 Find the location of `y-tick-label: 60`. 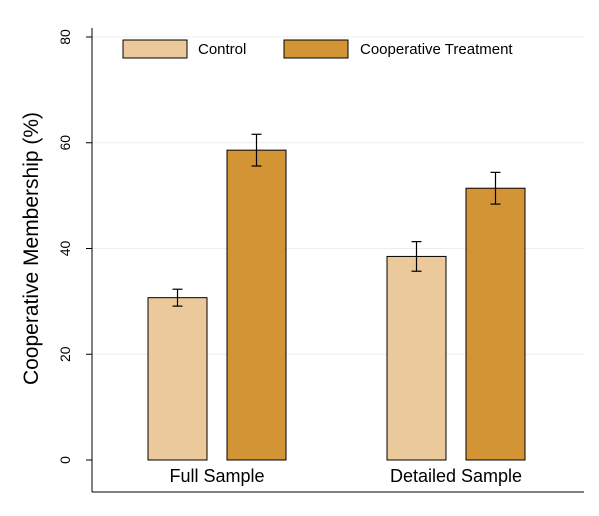

y-tick-label: 60 is located at coordinates (65, 143).